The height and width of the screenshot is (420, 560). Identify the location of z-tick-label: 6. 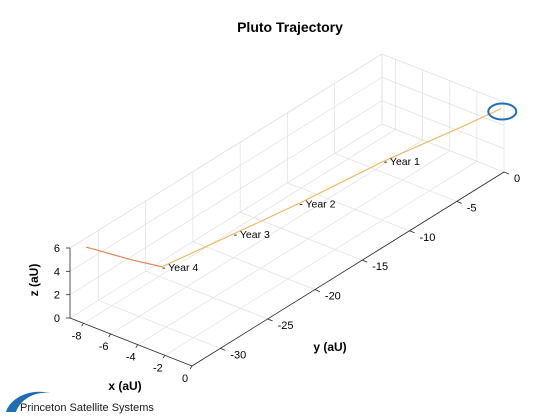
(57, 249).